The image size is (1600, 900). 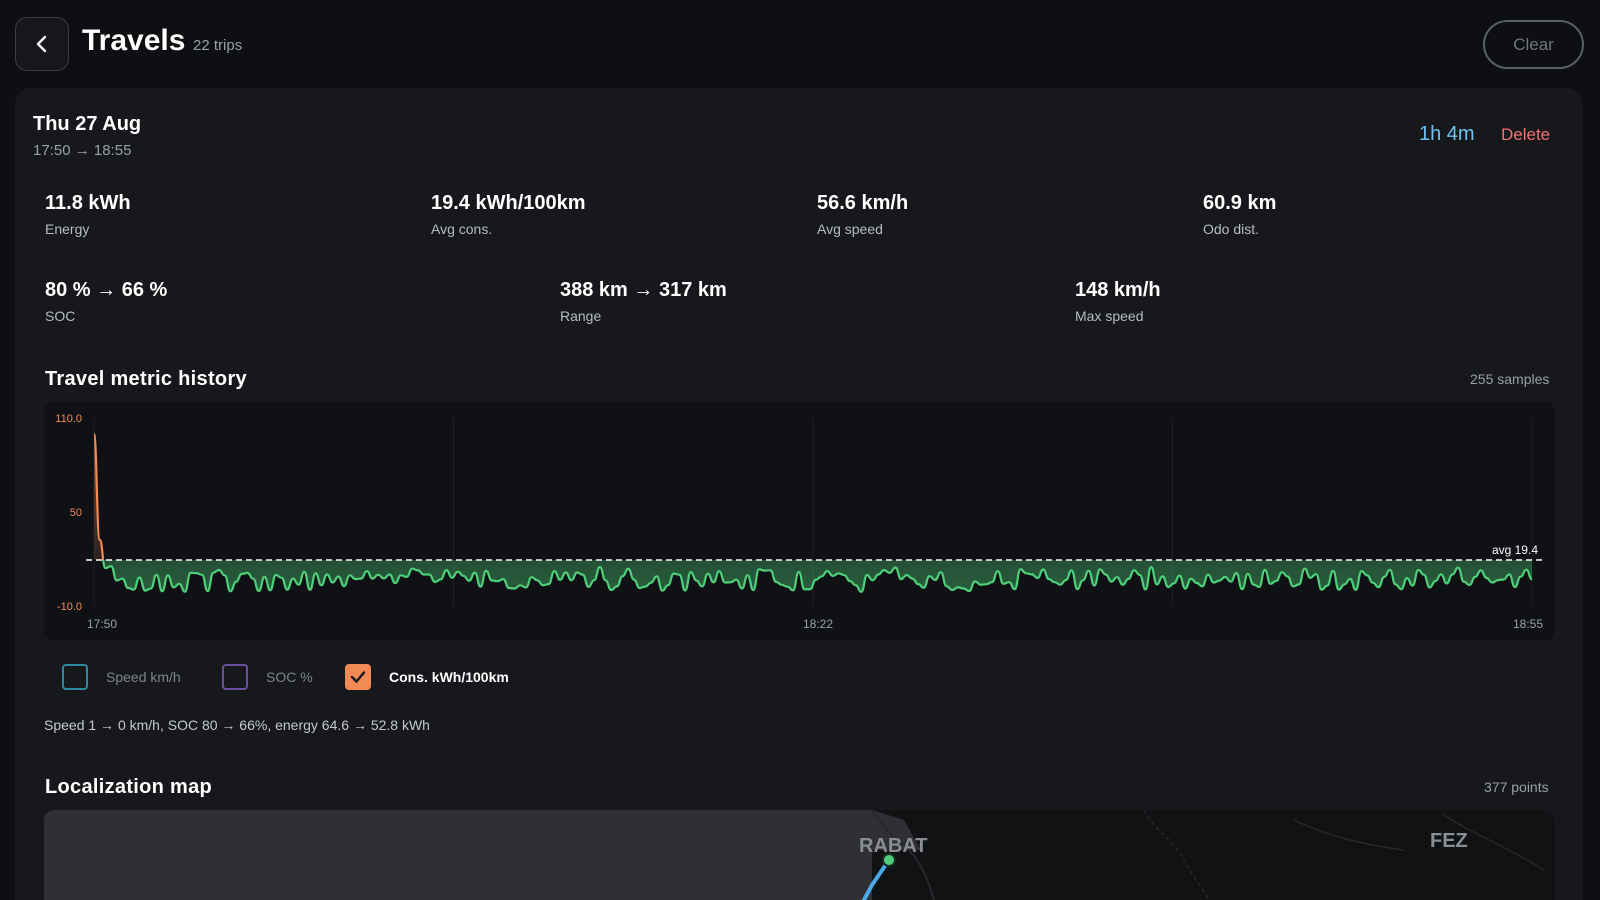 What do you see at coordinates (75, 677) in the screenshot?
I see `legend-speed-checkbox` at bounding box center [75, 677].